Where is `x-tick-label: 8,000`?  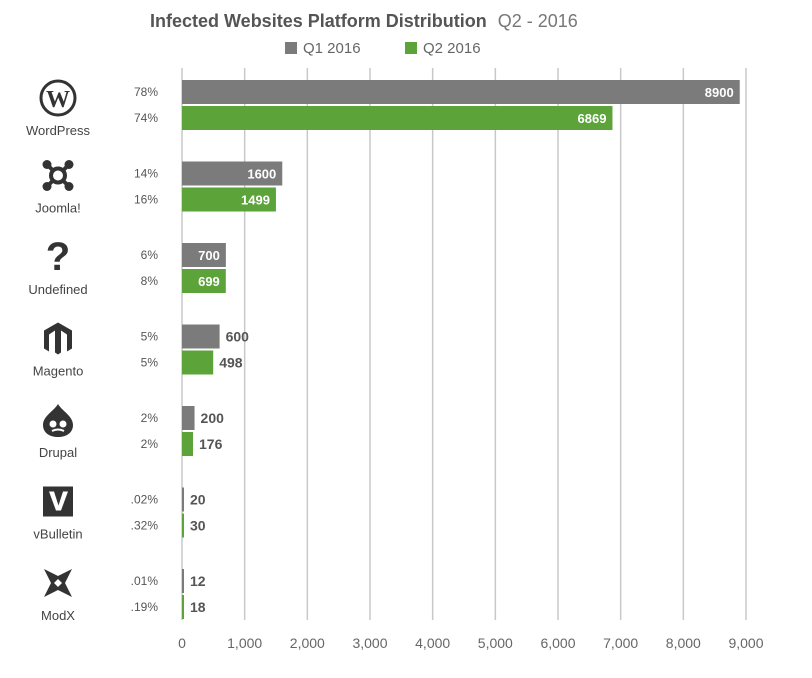 x-tick-label: 8,000 is located at coordinates (683, 643).